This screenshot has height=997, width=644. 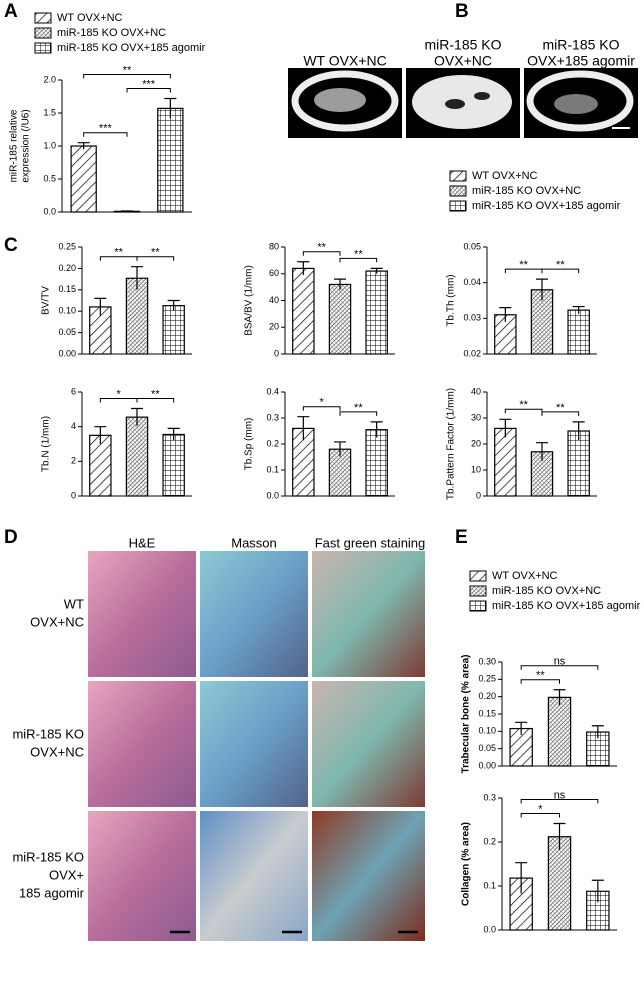 What do you see at coordinates (487, 661) in the screenshot?
I see `y-tick-label: 0.30` at bounding box center [487, 661].